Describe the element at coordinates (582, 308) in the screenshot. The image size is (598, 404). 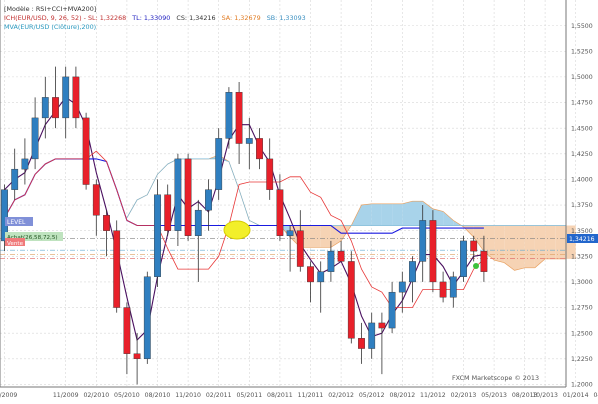
I see `y-tick-label: 1,2750` at that location.